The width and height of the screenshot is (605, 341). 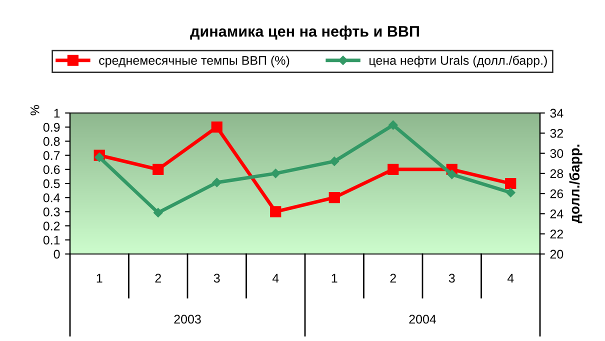 I want to click on legend-label: среднемесячные темпы ВВП (%), so click(x=194, y=62).